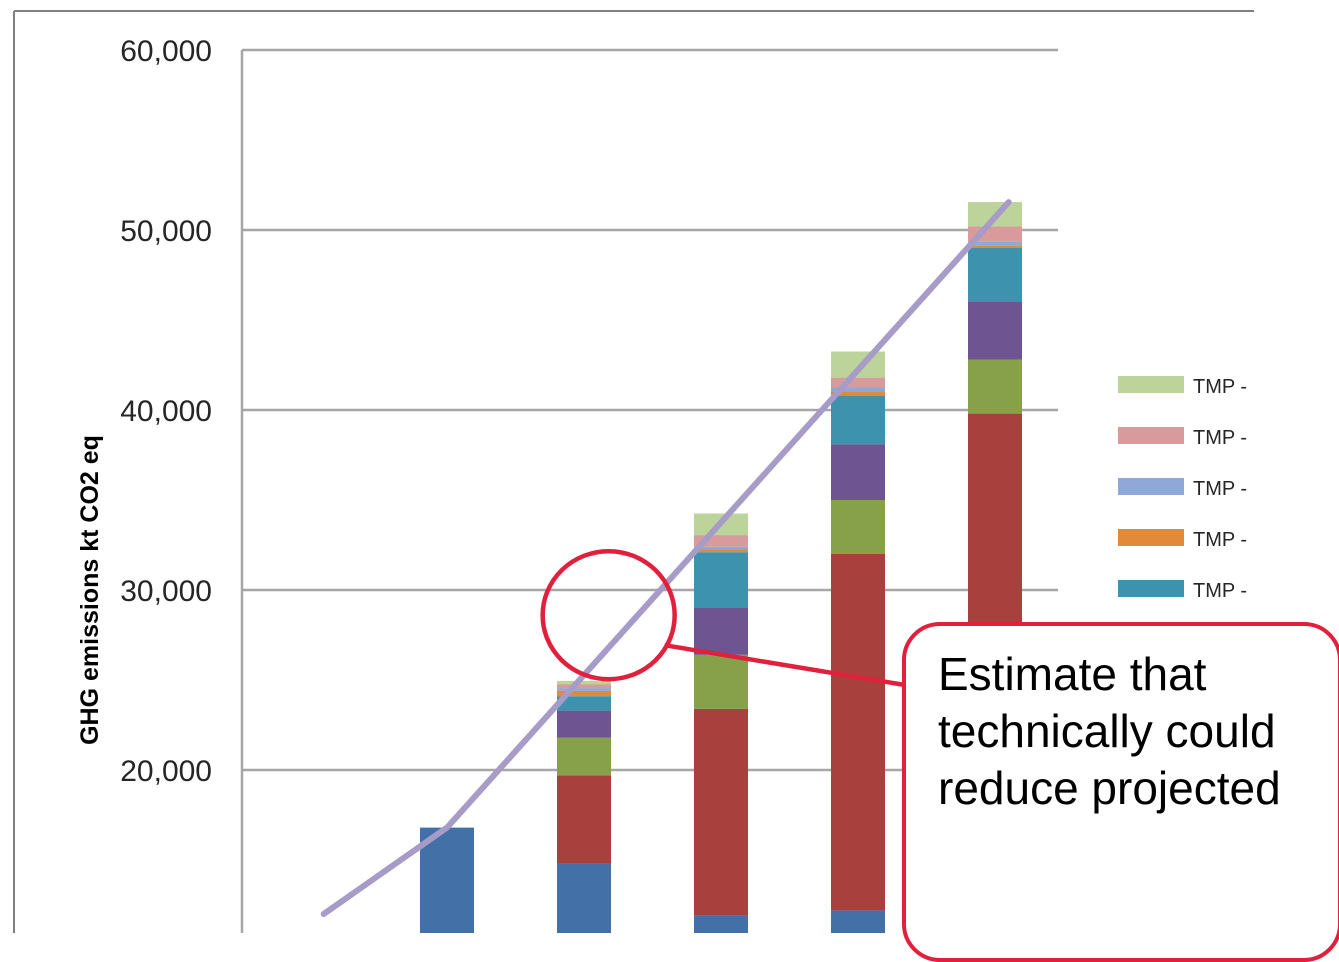 Image resolution: width=1339 pixels, height=962 pixels. Describe the element at coordinates (166, 51) in the screenshot. I see `y-tick-label: 60,000` at that location.